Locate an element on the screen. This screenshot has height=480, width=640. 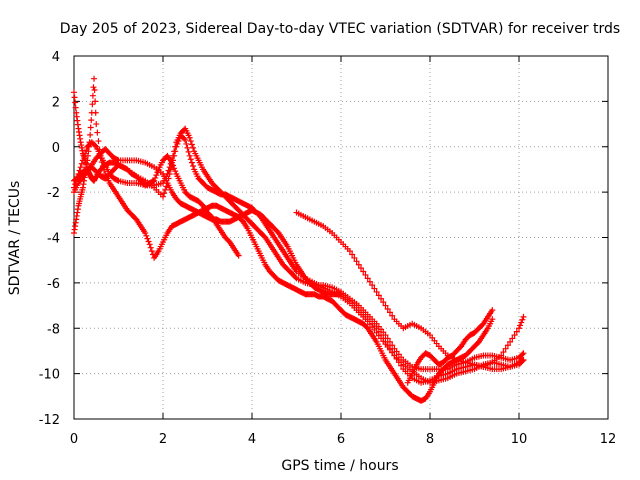
y-tick-label: -10 is located at coordinates (49, 375).